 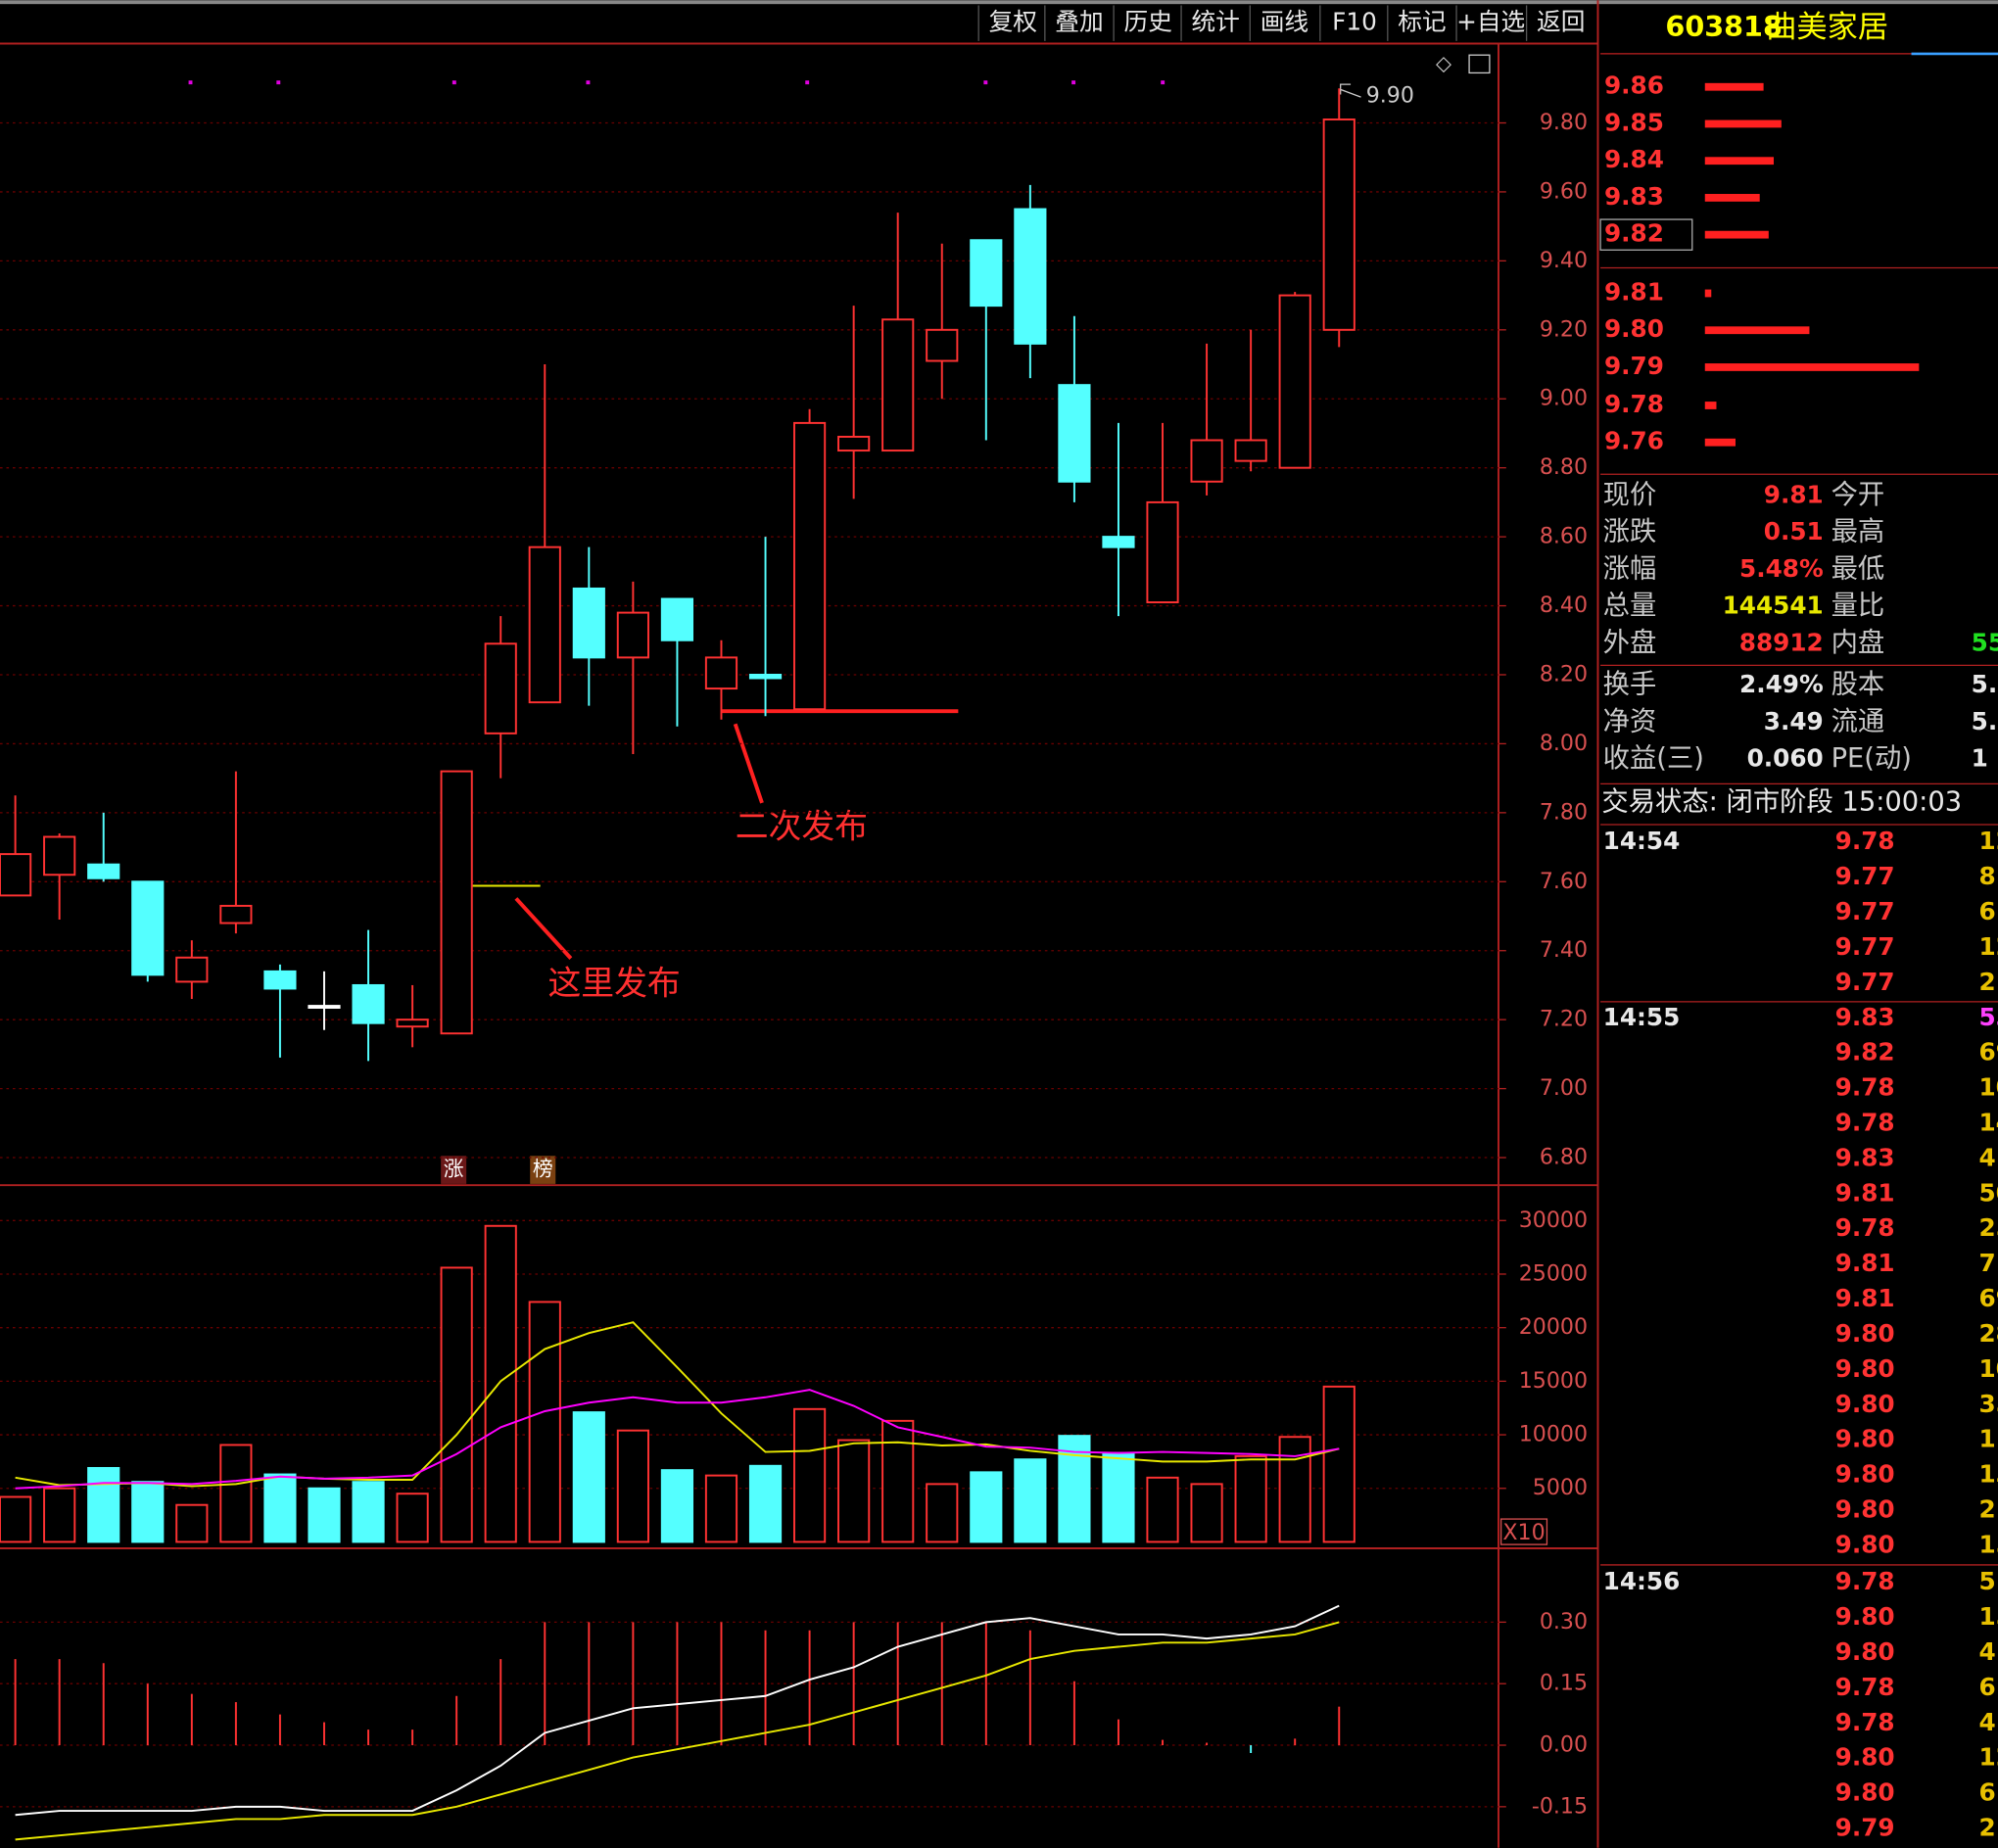 What do you see at coordinates (1985, 721) in the screenshot?
I see `quote-value: 5.8` at bounding box center [1985, 721].